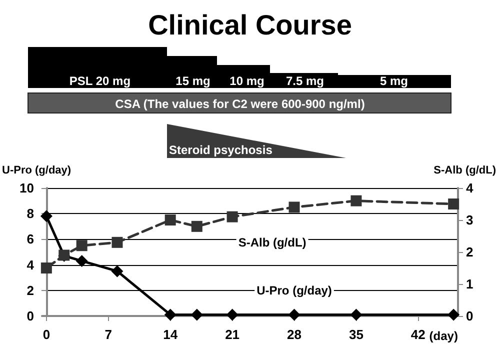  I want to click on y-tick-label: 2, so click(30, 290).